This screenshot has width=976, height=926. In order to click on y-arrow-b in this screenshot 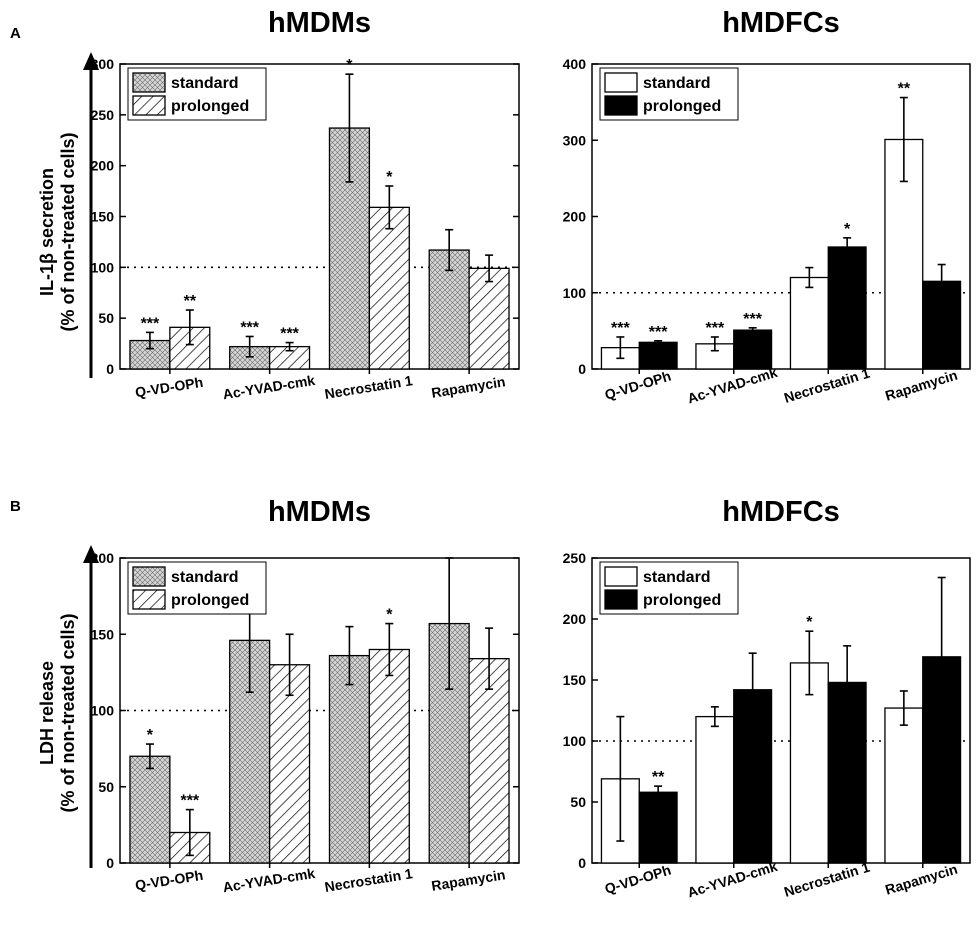, I will do `click(91, 706)`.